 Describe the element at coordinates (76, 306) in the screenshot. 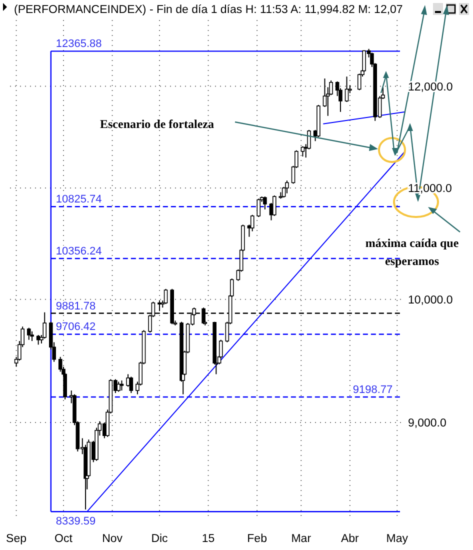

I see `ref-line-label: 9881.78` at that location.